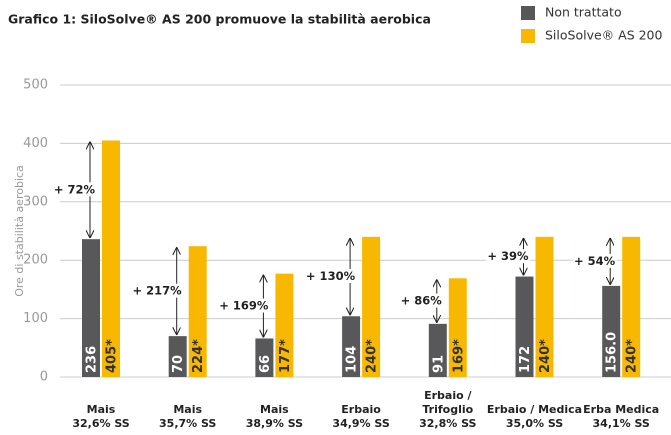 The width and height of the screenshot is (671, 435). What do you see at coordinates (352, 359) in the screenshot?
I see `value-label: 104` at bounding box center [352, 359].